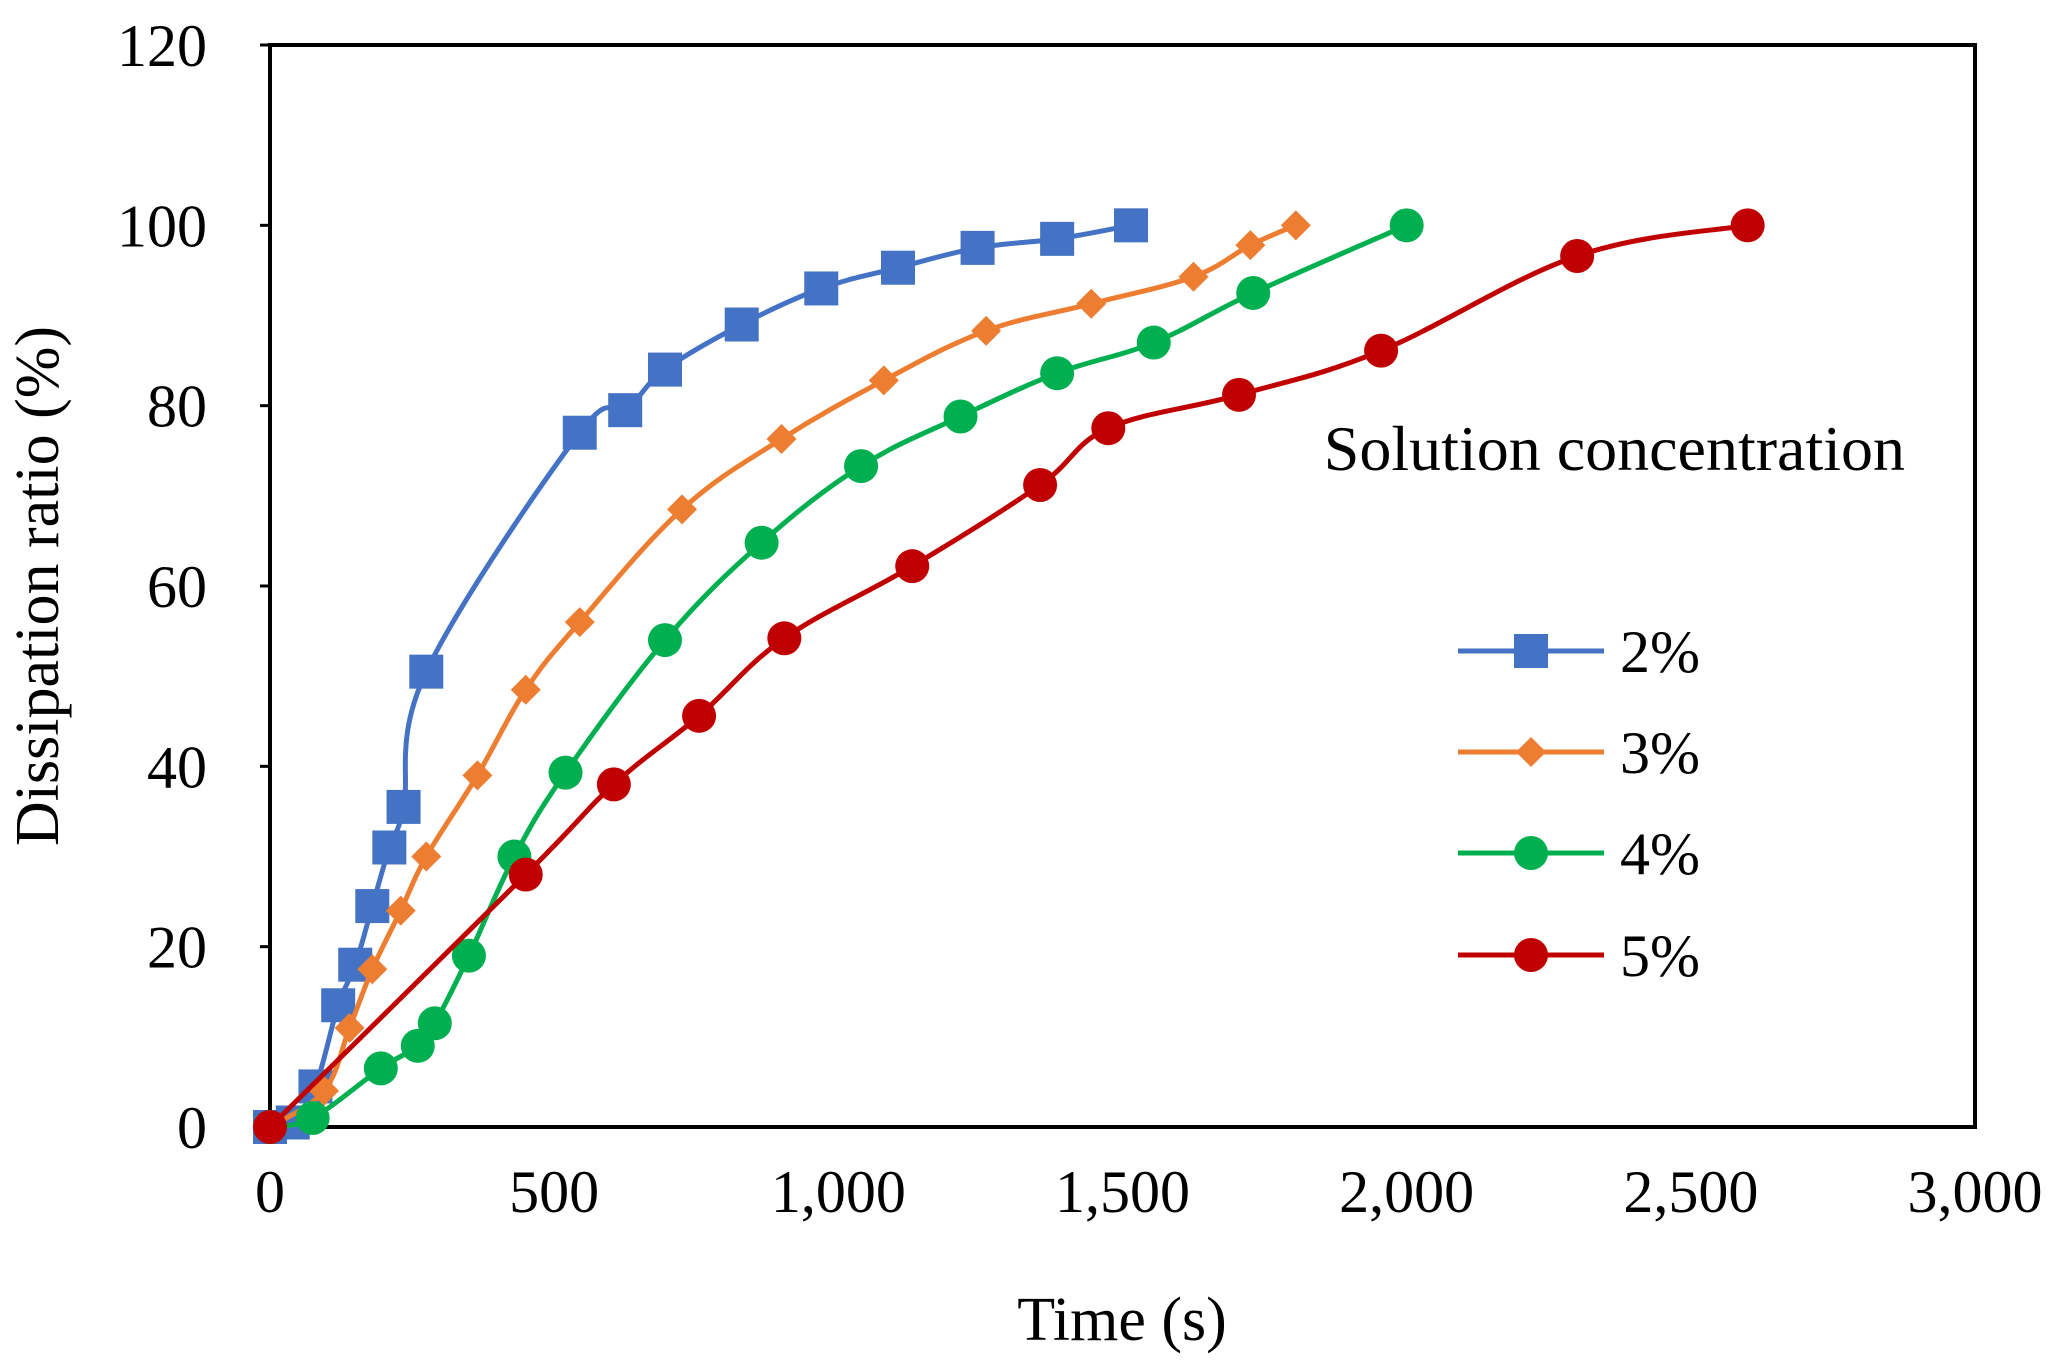 The width and height of the screenshot is (2056, 1369). Describe the element at coordinates (1690, 1192) in the screenshot. I see `x-tick-label: 2,500` at that location.